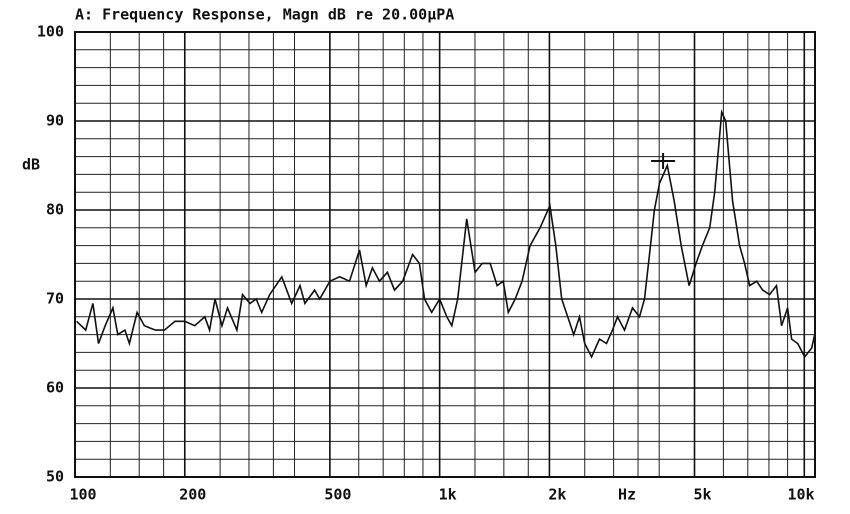 The image size is (850, 514). I want to click on x-tick-label: 10k, so click(800, 495).